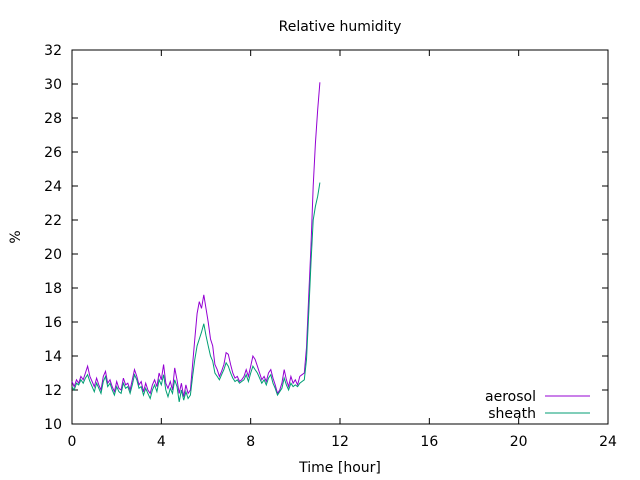 This screenshot has height=480, width=640. What do you see at coordinates (53, 221) in the screenshot?
I see `y-tick-label: 22` at bounding box center [53, 221].